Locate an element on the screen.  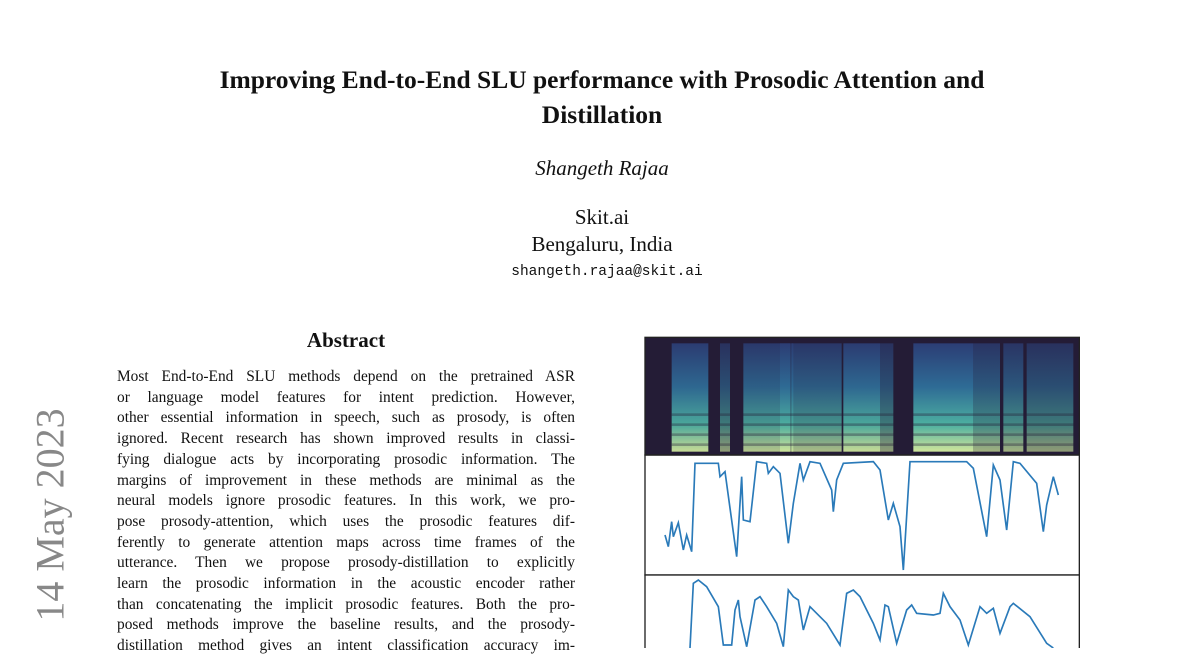
abstract-heading: Abstract is located at coordinates (346, 340).